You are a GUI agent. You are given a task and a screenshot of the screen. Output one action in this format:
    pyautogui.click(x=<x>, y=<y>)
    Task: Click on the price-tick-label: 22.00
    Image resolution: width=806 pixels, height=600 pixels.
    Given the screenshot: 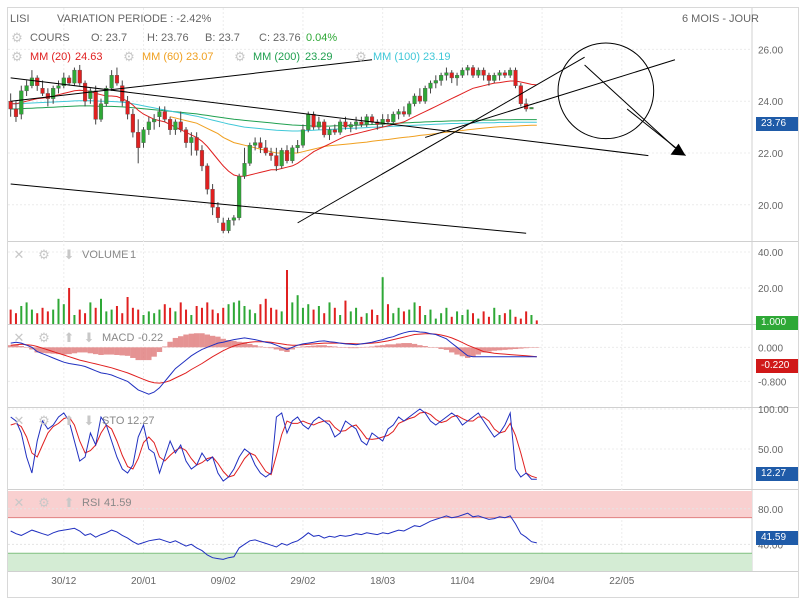 What is the action you would take?
    pyautogui.click(x=770, y=154)
    